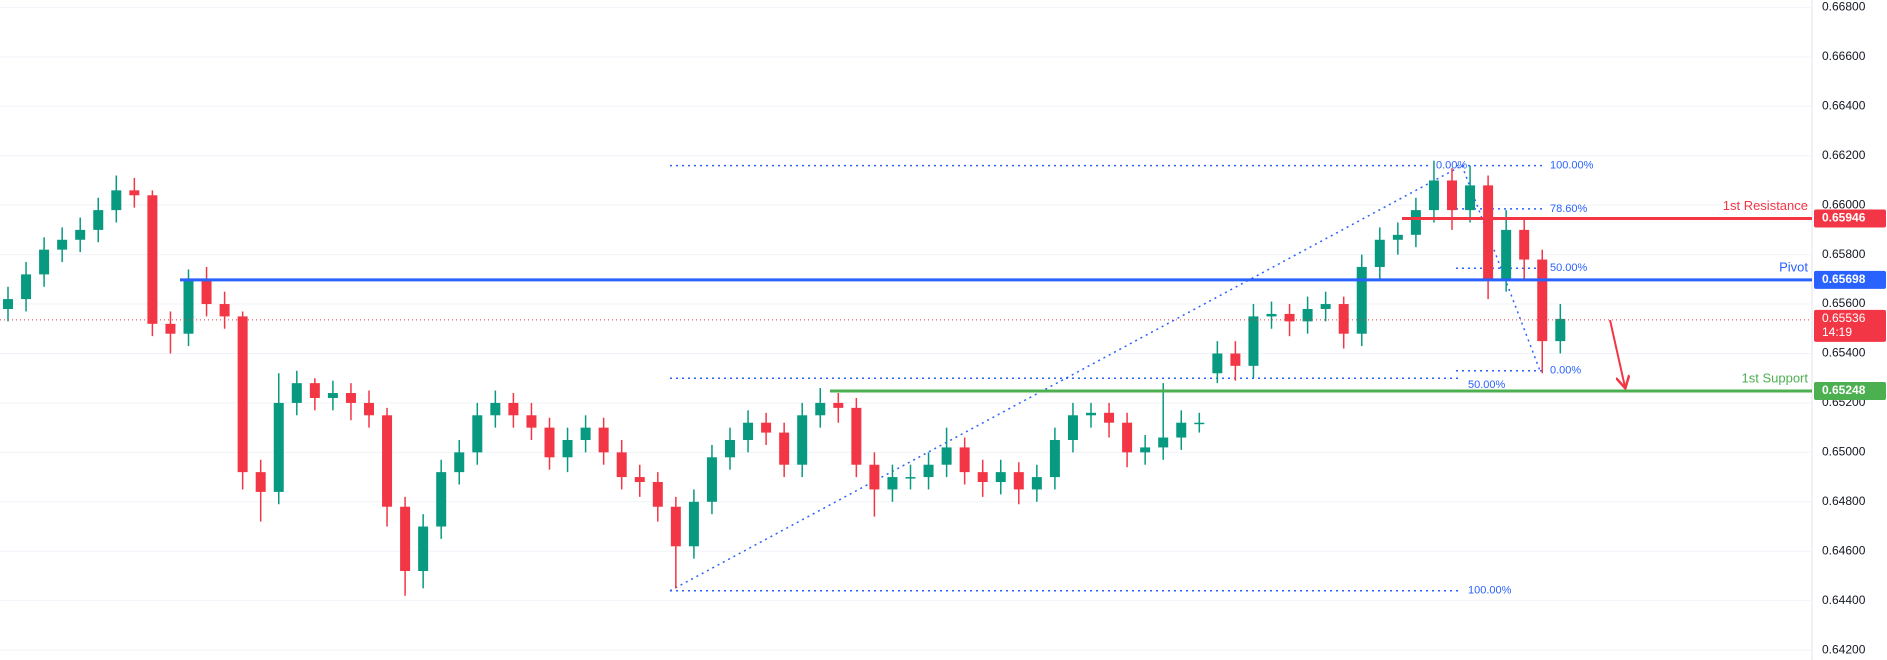 The width and height of the screenshot is (1887, 660). Describe the element at coordinates (1844, 279) in the screenshot. I see `level-price-label: 0.65698` at that location.